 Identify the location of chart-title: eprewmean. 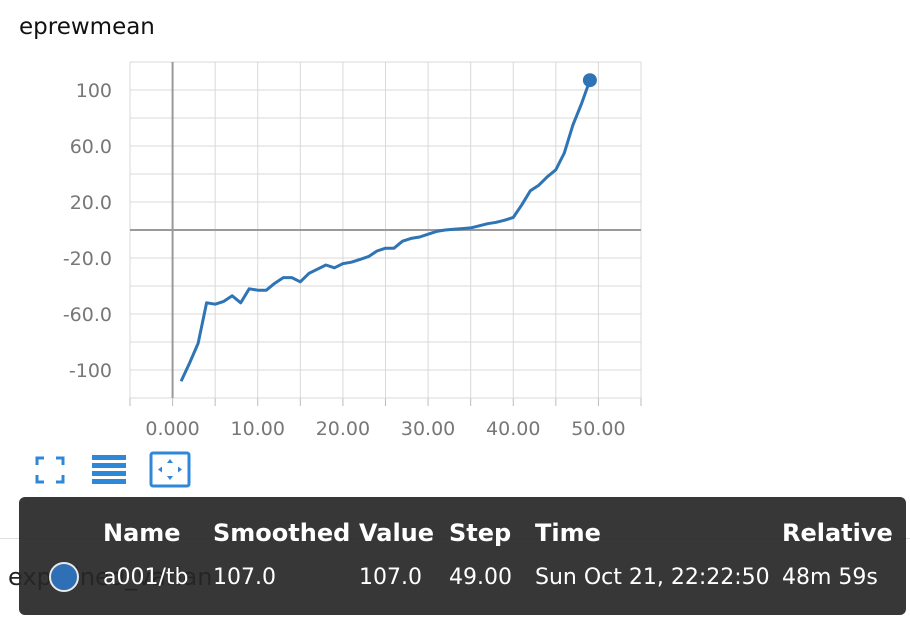
(87, 27).